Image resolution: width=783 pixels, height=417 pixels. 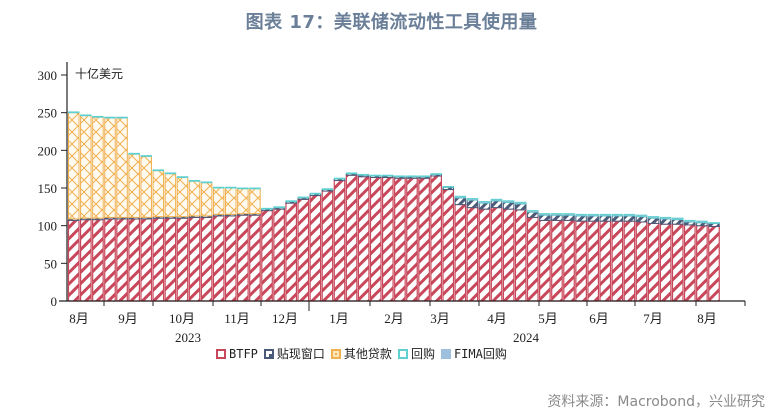 What do you see at coordinates (48, 188) in the screenshot?
I see `y-tick-label: 150` at bounding box center [48, 188].